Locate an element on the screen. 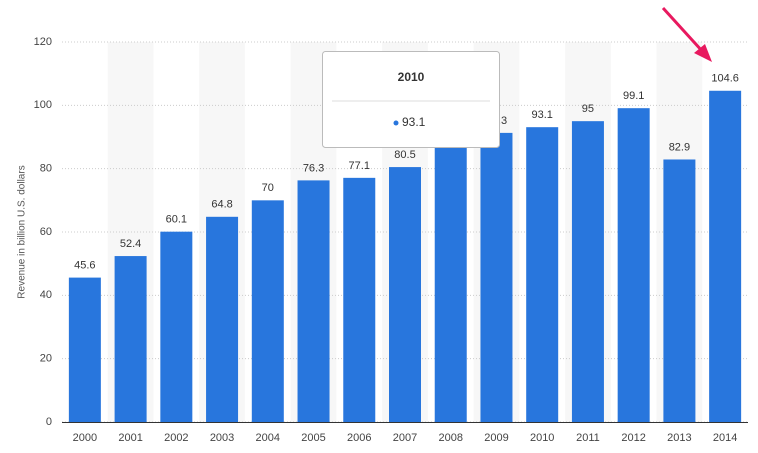  tooltip-title: 2010 is located at coordinates (411, 77).